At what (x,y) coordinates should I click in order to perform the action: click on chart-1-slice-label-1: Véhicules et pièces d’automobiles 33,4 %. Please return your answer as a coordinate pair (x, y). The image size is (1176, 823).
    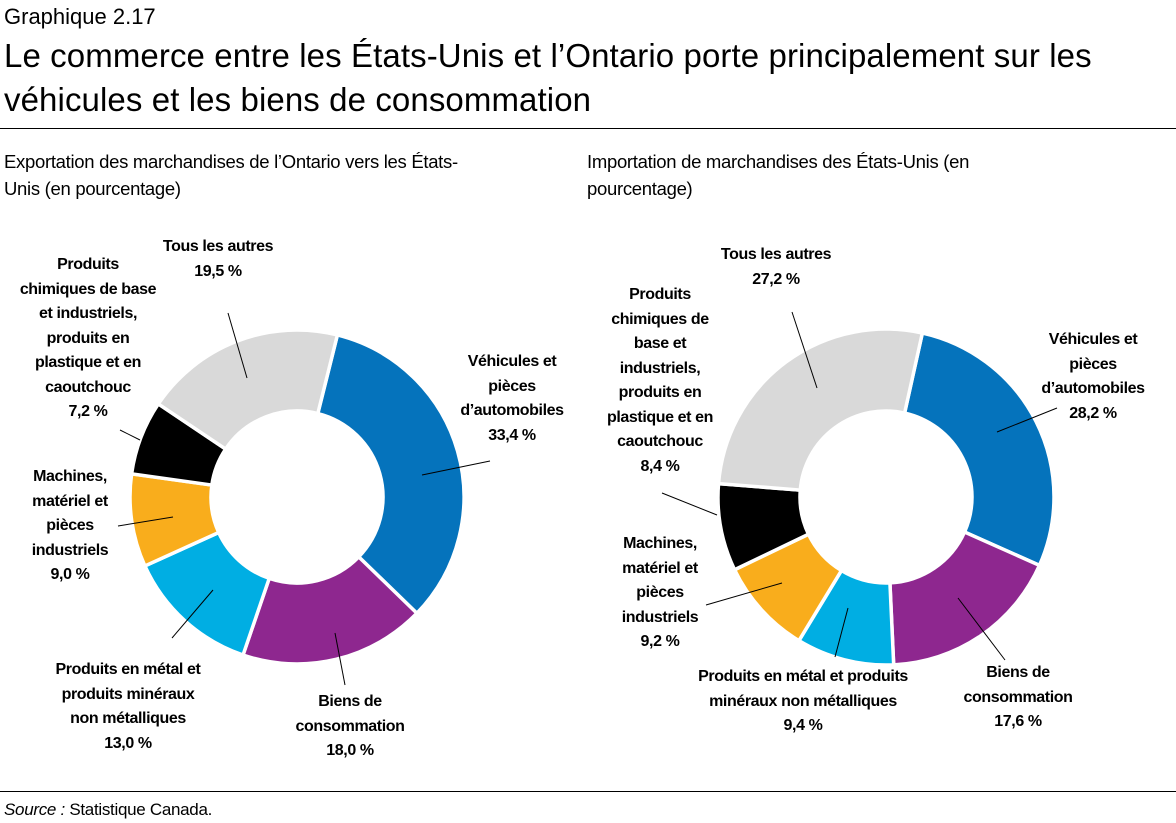
    Looking at the image, I should click on (512, 399).